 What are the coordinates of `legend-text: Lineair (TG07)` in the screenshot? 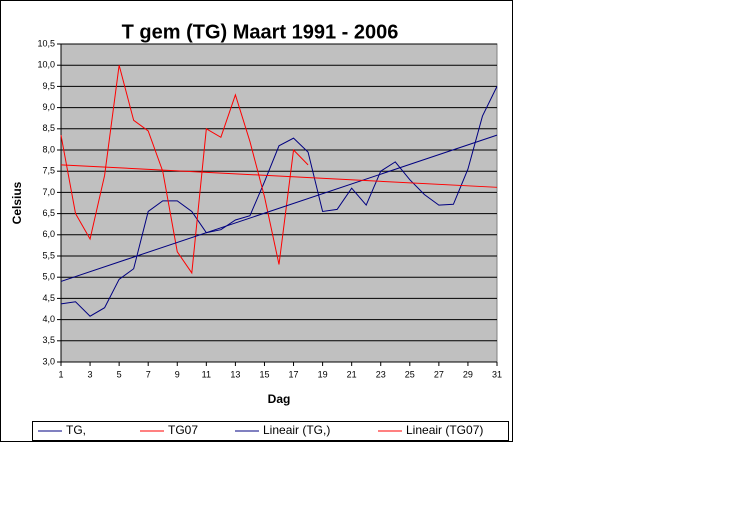 It's located at (444, 430).